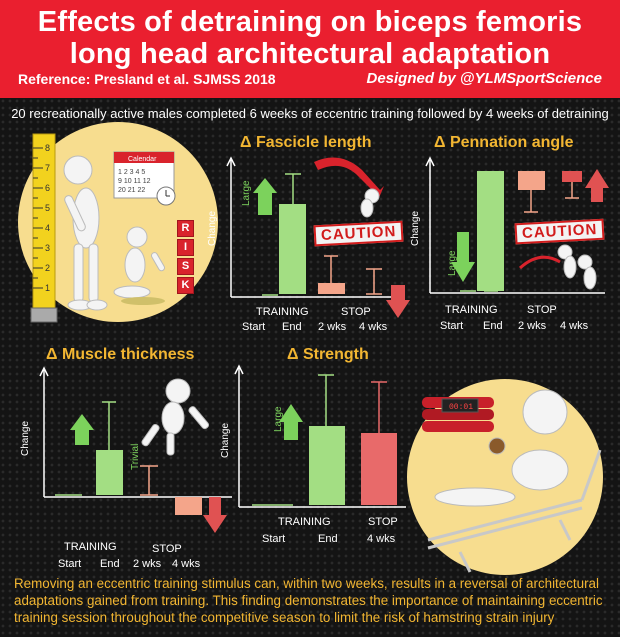  Describe the element at coordinates (246, 193) in the screenshot. I see `fascicle-effect-label: Large` at that location.